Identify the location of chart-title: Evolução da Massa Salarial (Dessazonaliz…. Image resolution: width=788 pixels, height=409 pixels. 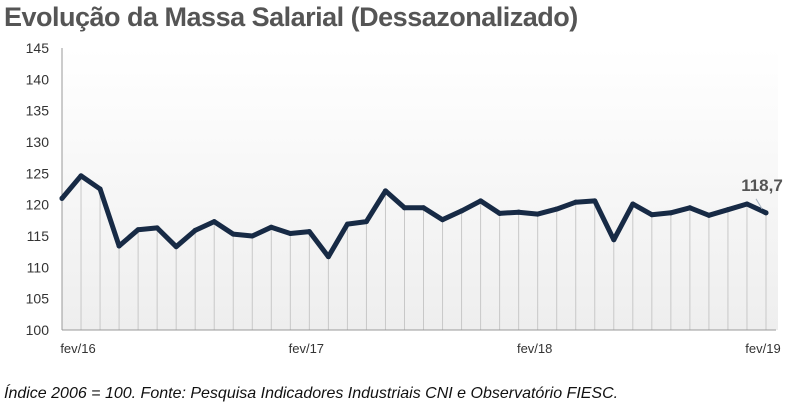
(291, 17).